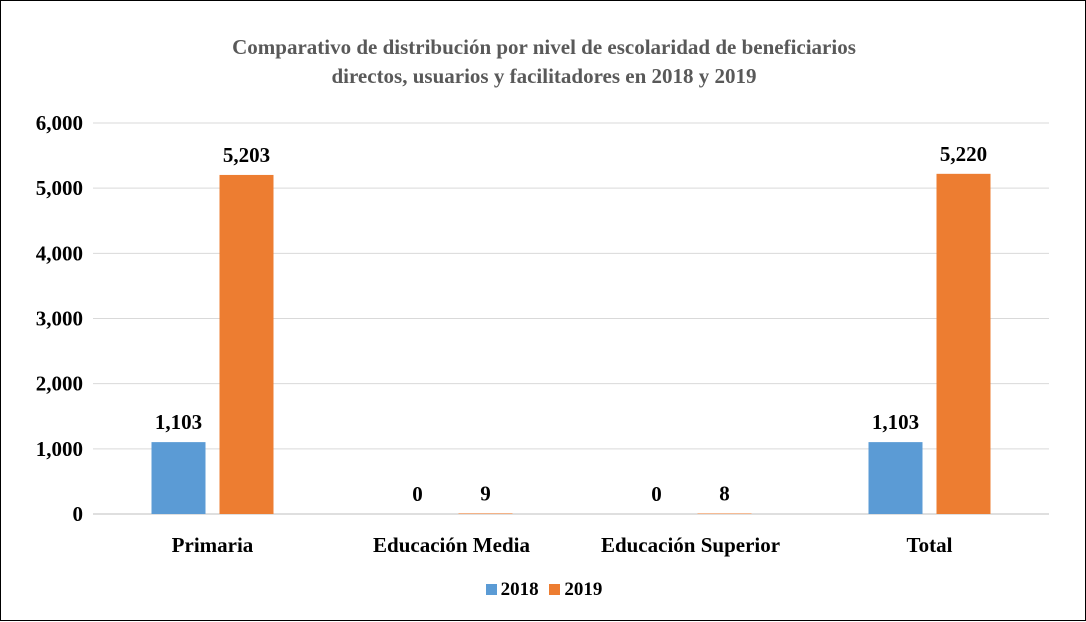 This screenshot has height=622, width=1086. Describe the element at coordinates (178, 422) in the screenshot. I see `data-label-2018-primaria: 1,103` at that location.